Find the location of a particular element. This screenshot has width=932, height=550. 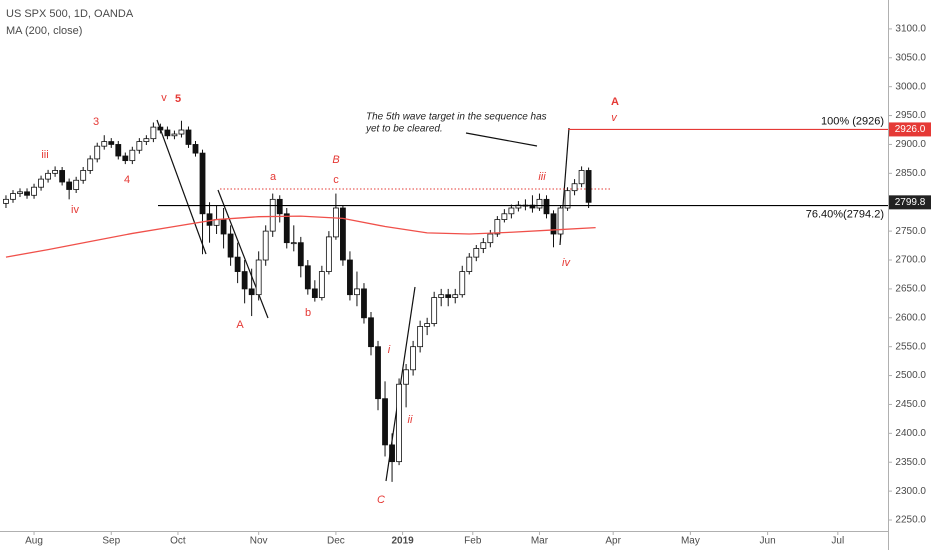

x-tick-label: Feb is located at coordinates (473, 541).